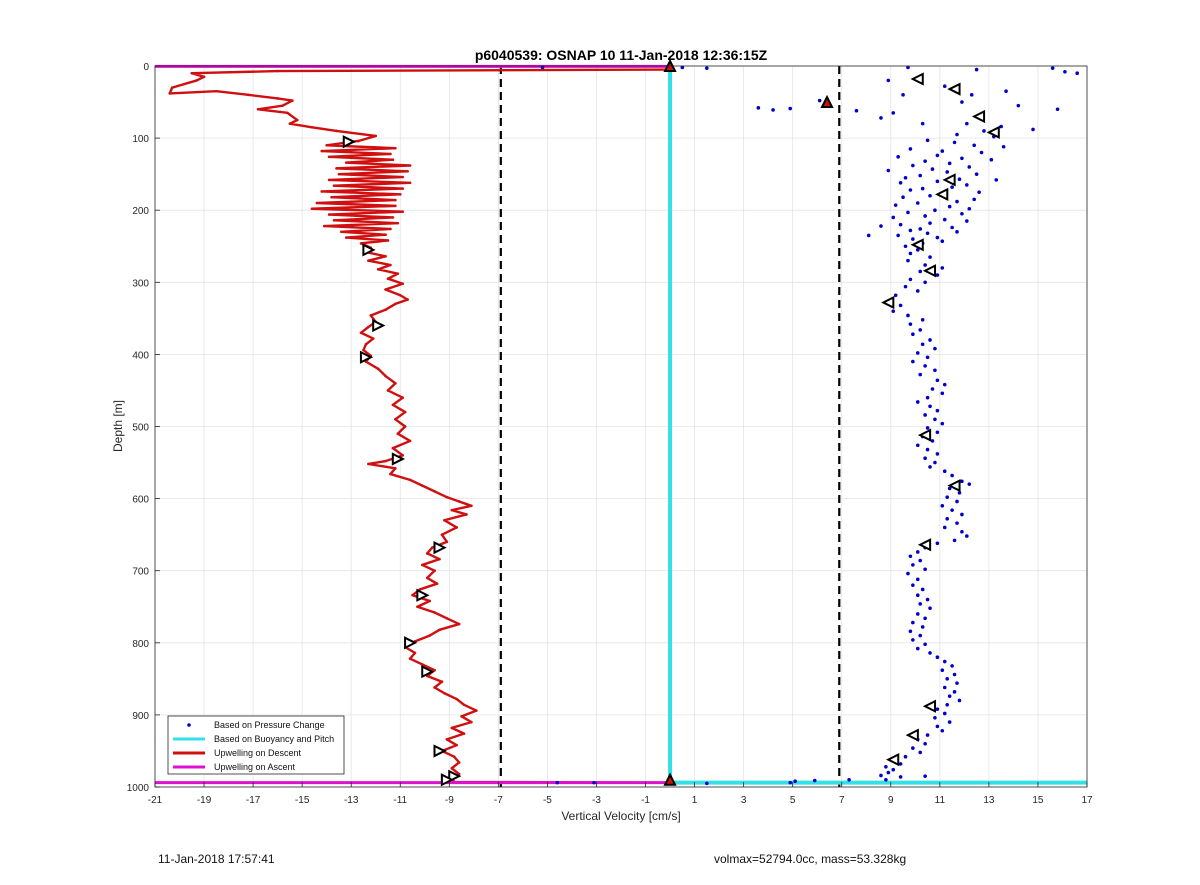 This screenshot has height=885, width=1200. Describe the element at coordinates (140, 139) in the screenshot. I see `y-tick-label: 100` at that location.